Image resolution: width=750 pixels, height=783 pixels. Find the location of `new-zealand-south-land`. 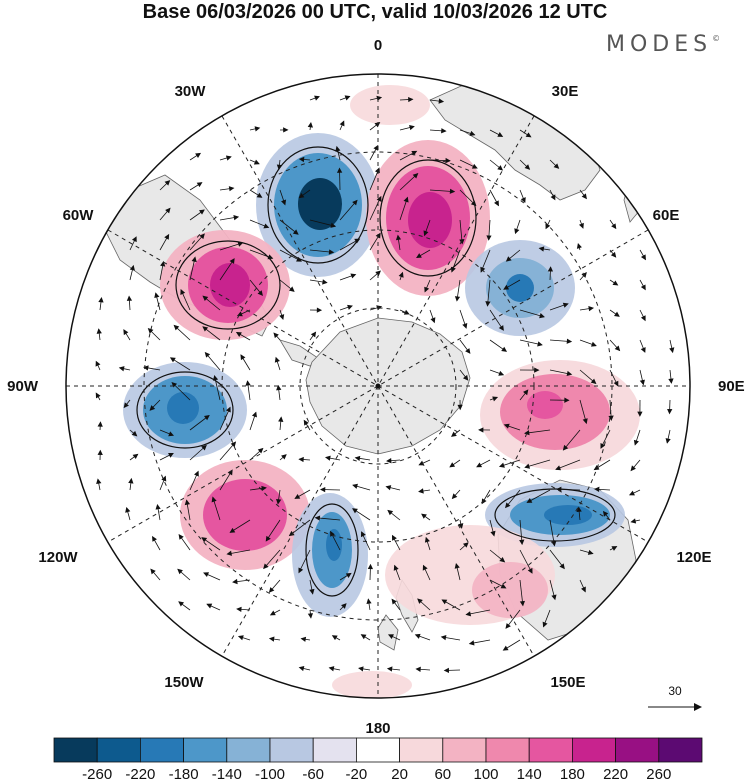

new-zealand-south-land is located at coordinates (388, 632).